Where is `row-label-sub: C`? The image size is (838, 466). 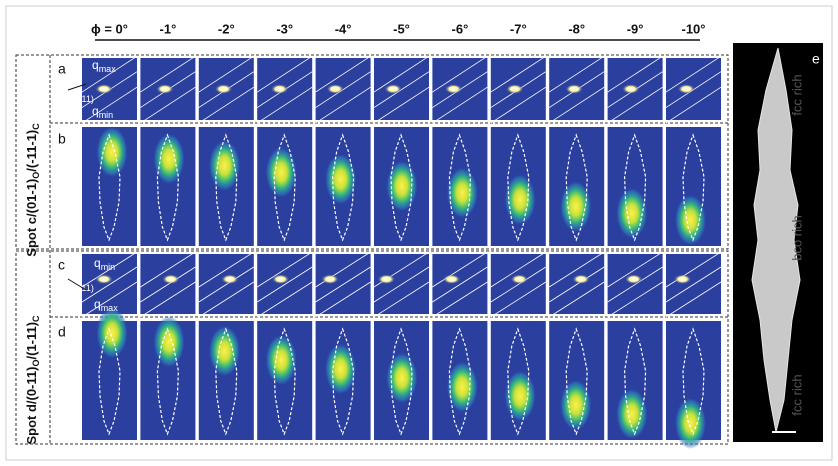 row-label-sub: C is located at coordinates (36, 318).